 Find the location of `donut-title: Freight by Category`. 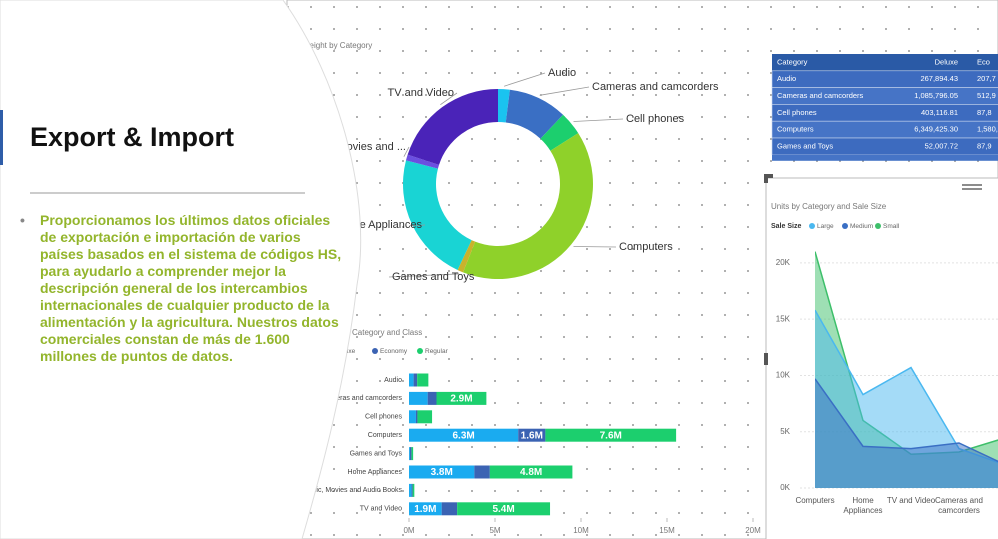

donut-title: Freight by Category is located at coordinates (337, 45).